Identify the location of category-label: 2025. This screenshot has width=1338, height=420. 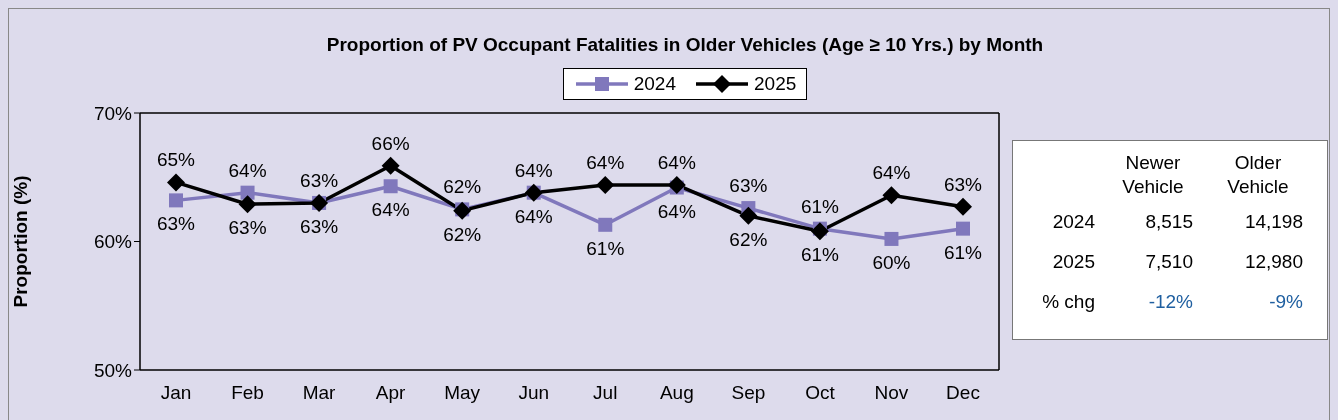
(1073, 261).